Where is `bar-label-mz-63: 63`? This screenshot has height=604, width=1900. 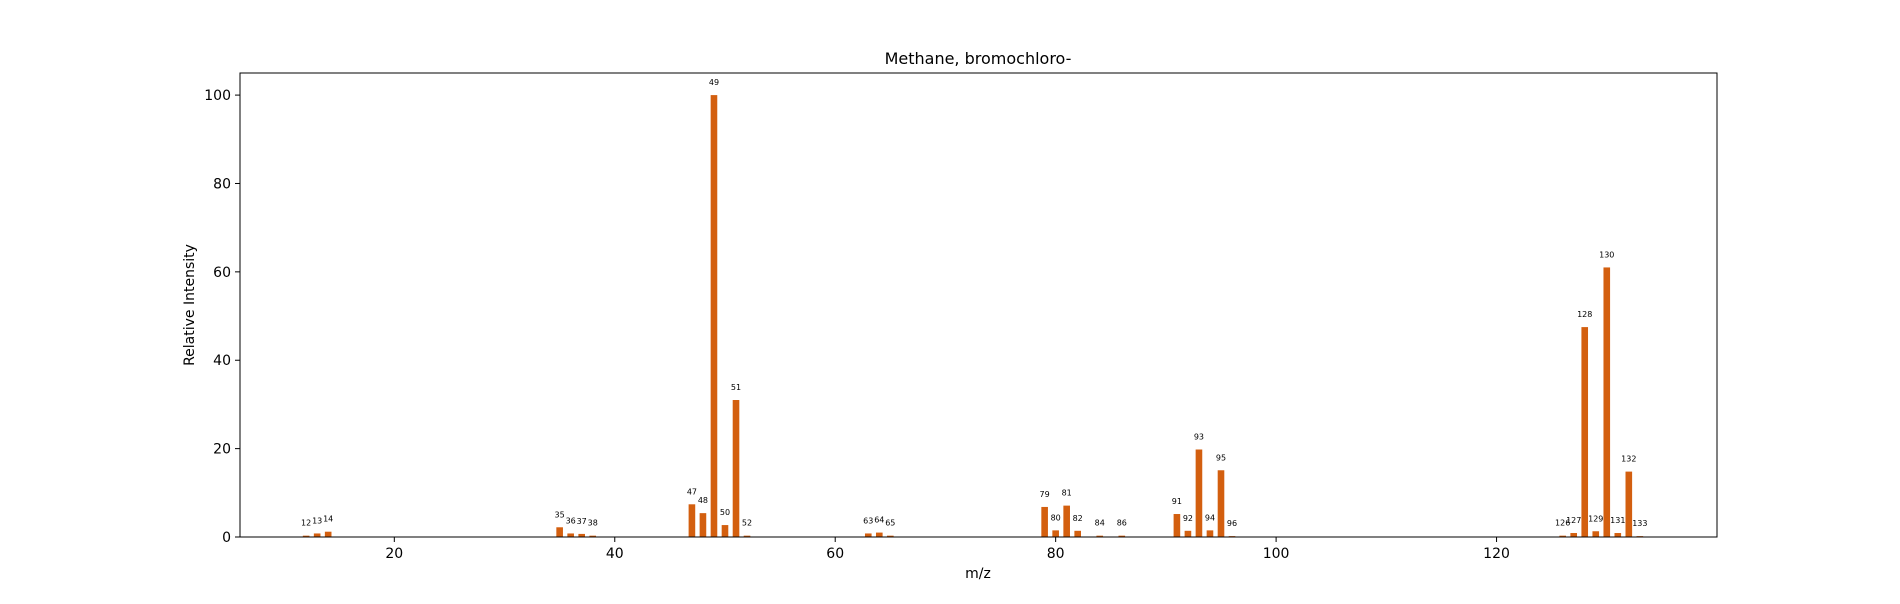 bar-label-mz-63: 63 is located at coordinates (868, 520).